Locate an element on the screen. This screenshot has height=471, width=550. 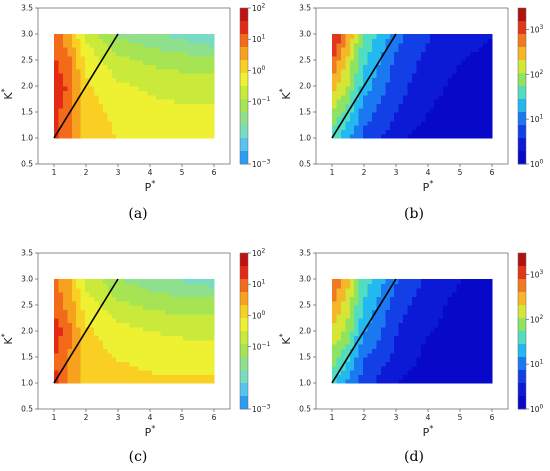
y-tick-label: 1.5 is located at coordinates (305, 357).